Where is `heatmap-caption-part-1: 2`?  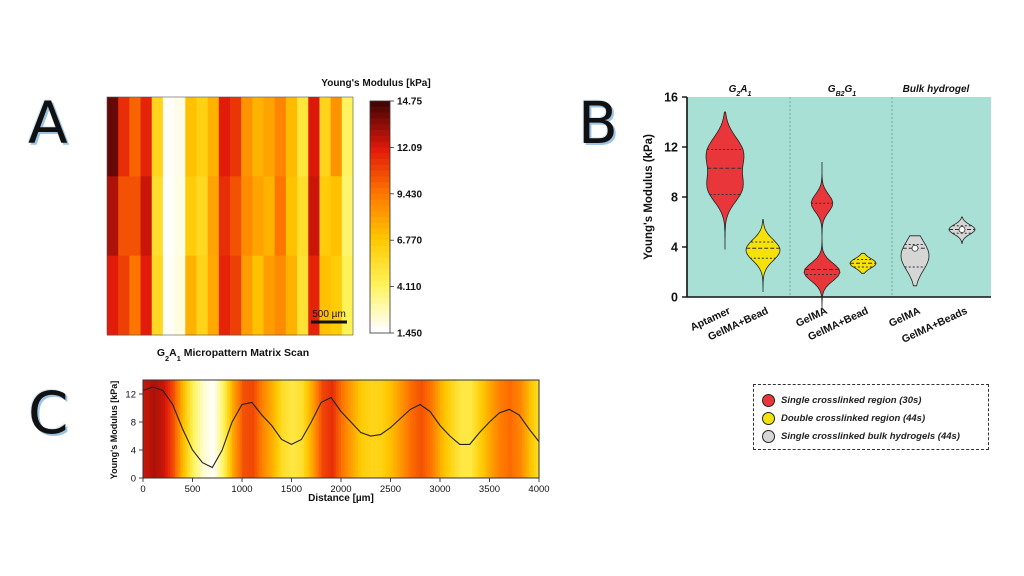
heatmap-caption-part-1: 2 is located at coordinates (167, 358).